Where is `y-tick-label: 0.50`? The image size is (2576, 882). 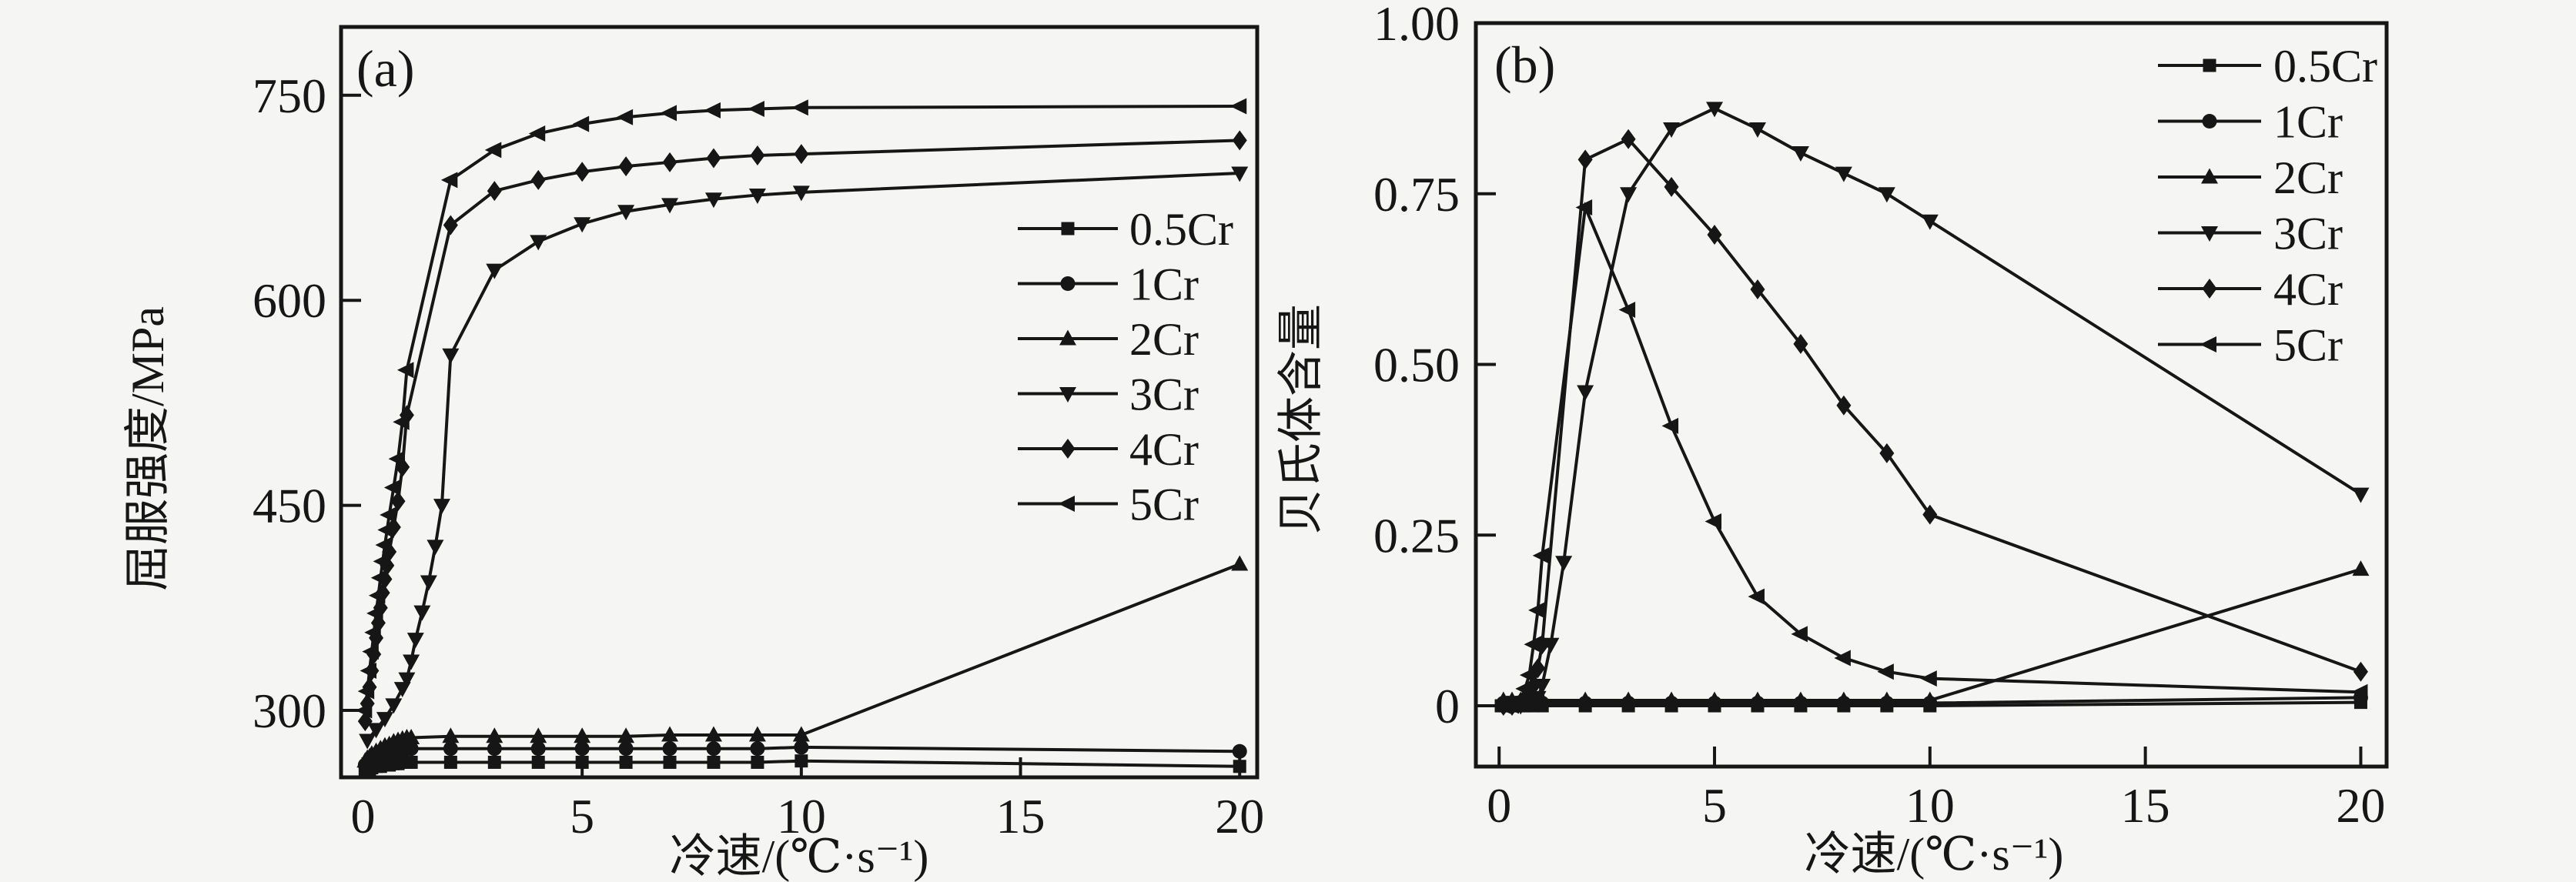 y-tick-label: 0.50 is located at coordinates (1417, 365).